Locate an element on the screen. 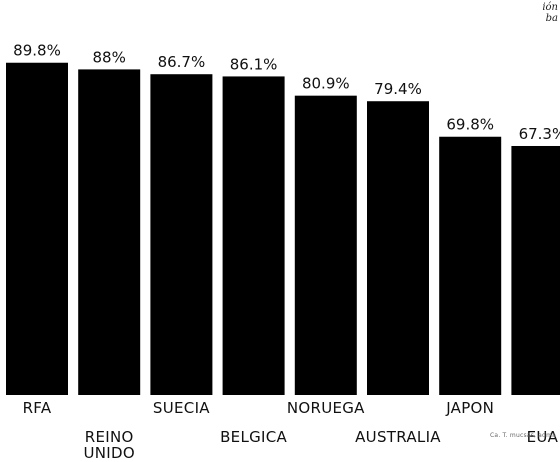 This screenshot has height=462, width=560. corner-note: ión ba is located at coordinates (550, 13).